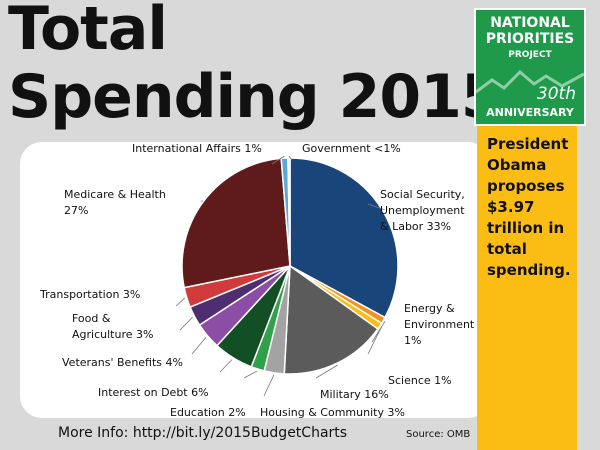  Describe the element at coordinates (420, 380) in the screenshot. I see `slice-label-science: Science 1%` at that location.